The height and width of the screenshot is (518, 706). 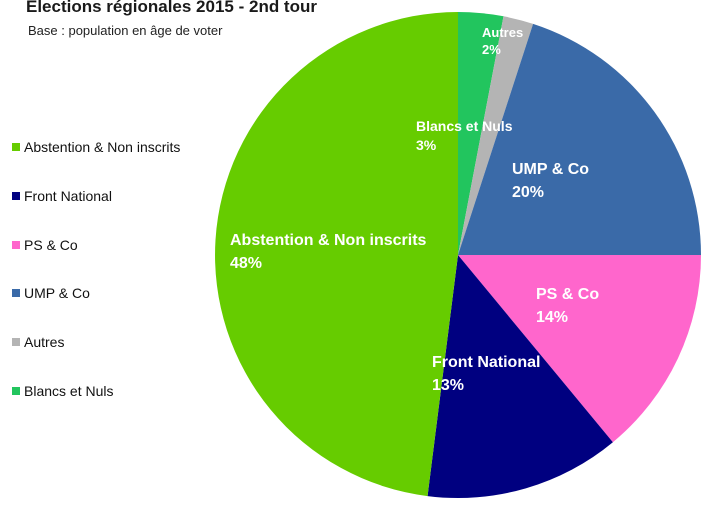 I want to click on legend-label: UMP & Co, so click(x=57, y=293).